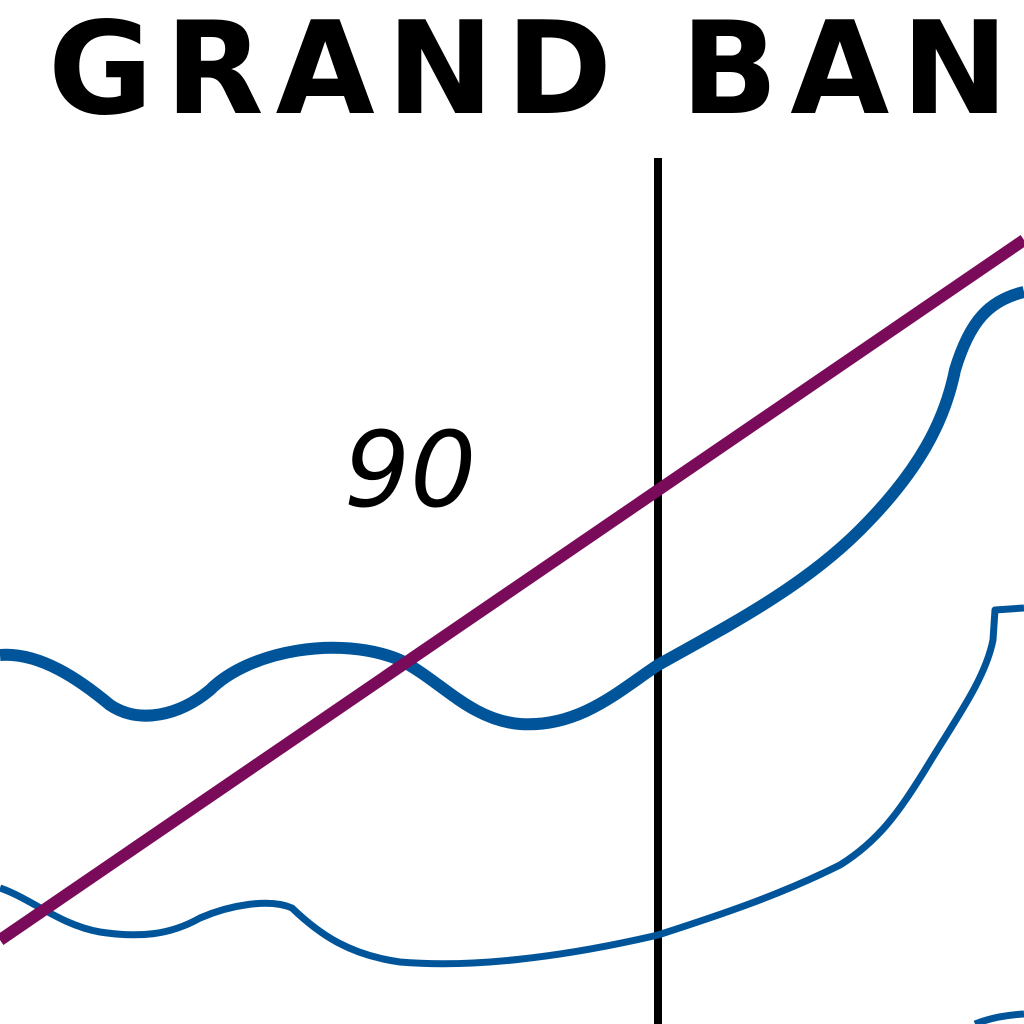 The width and height of the screenshot is (1024, 1024). Describe the element at coordinates (536, 72) in the screenshot. I see `region-label: GRAND BANC` at that location.